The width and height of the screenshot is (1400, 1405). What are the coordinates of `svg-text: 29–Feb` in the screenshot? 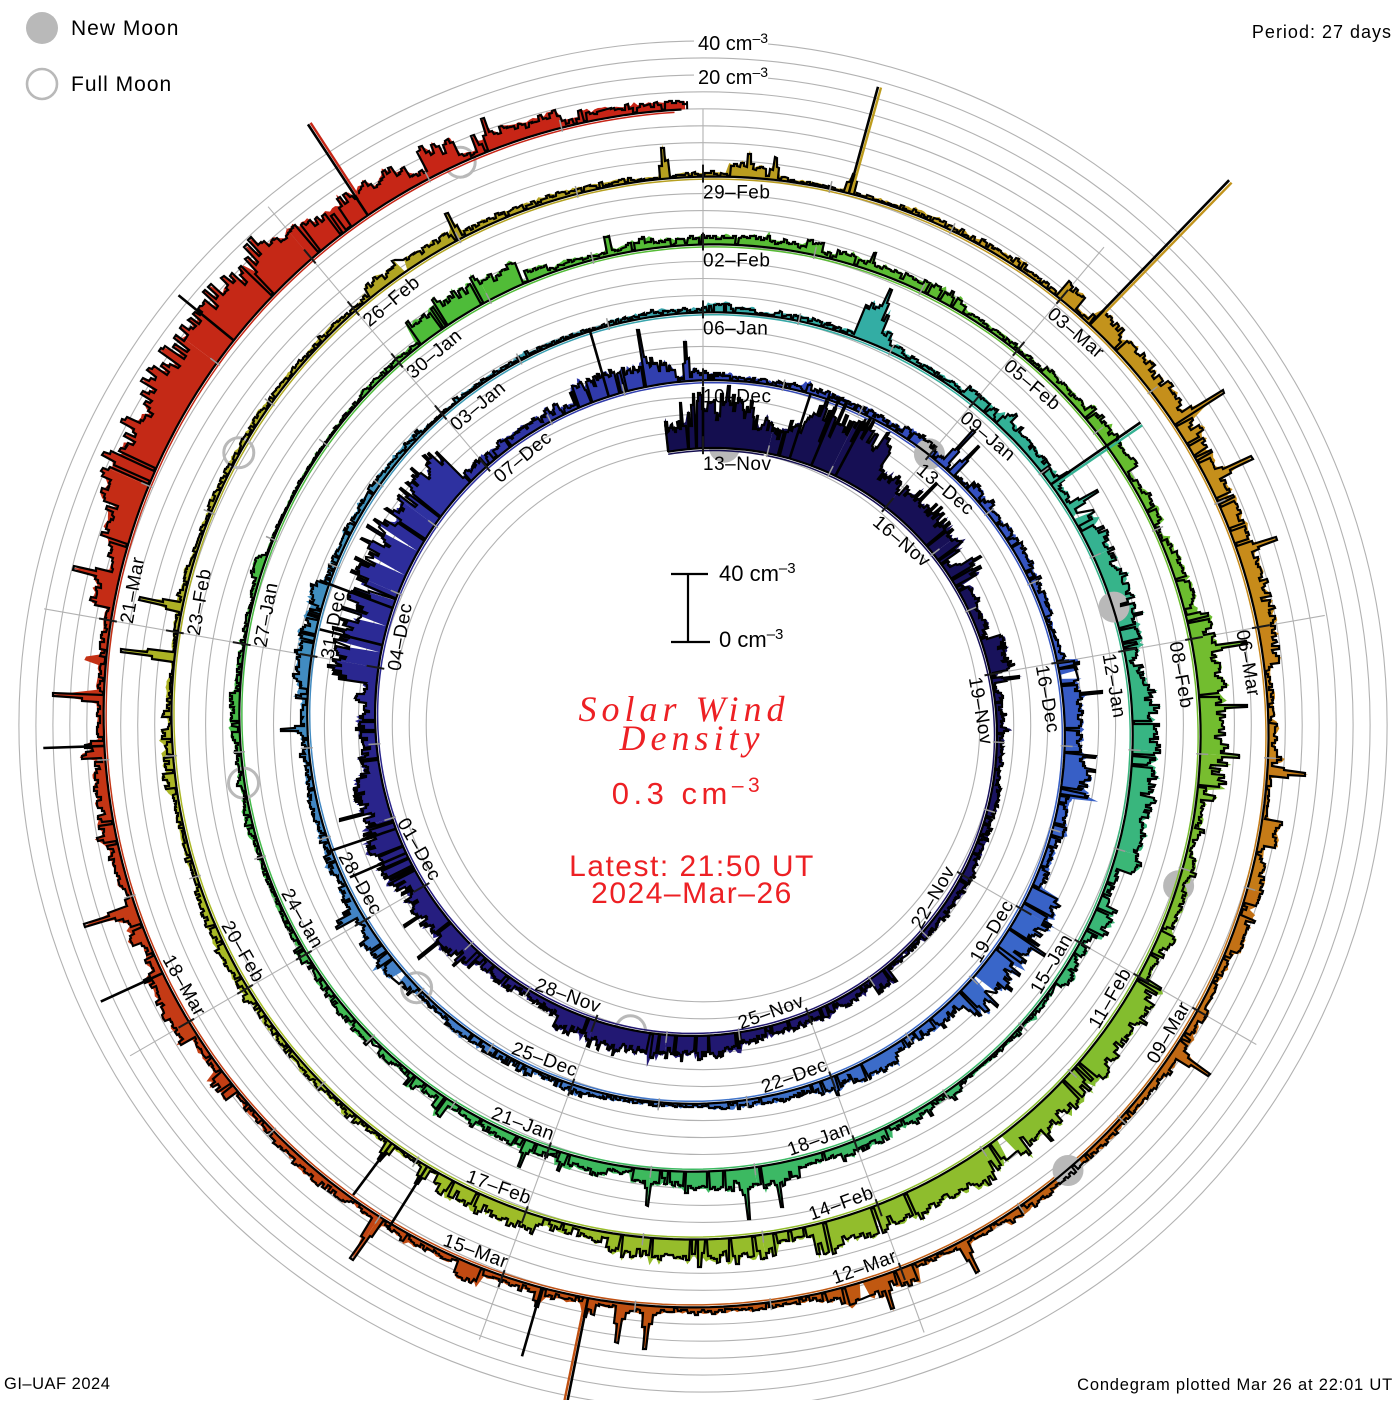 It's located at (736, 193).